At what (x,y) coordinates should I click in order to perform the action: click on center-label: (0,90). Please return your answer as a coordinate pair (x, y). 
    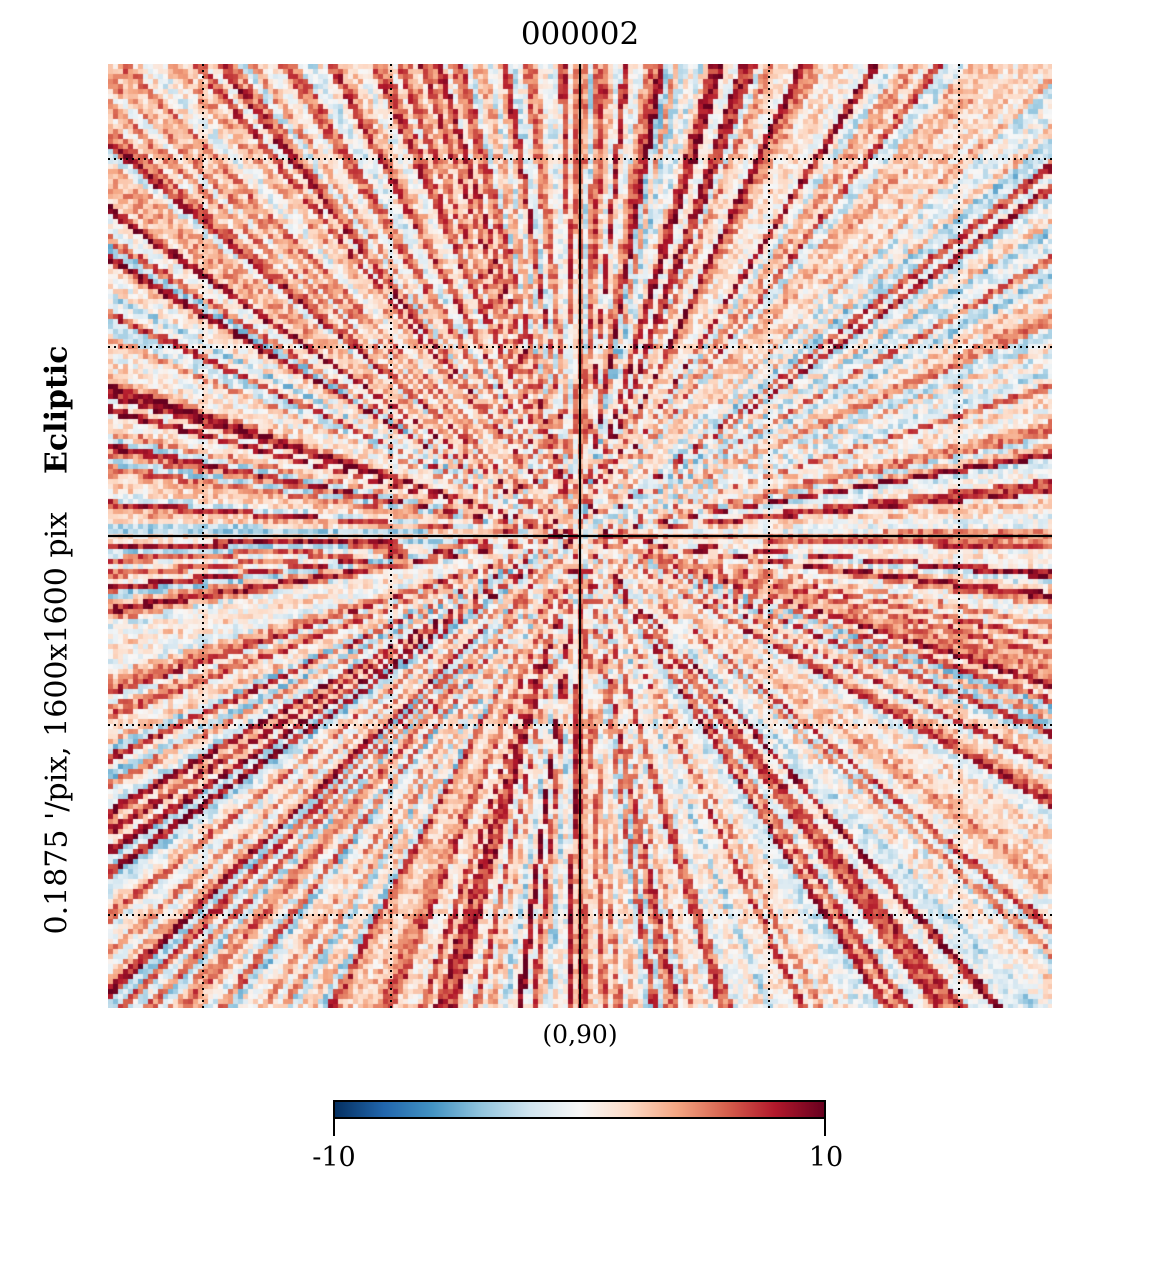
    Looking at the image, I should click on (580, 1034).